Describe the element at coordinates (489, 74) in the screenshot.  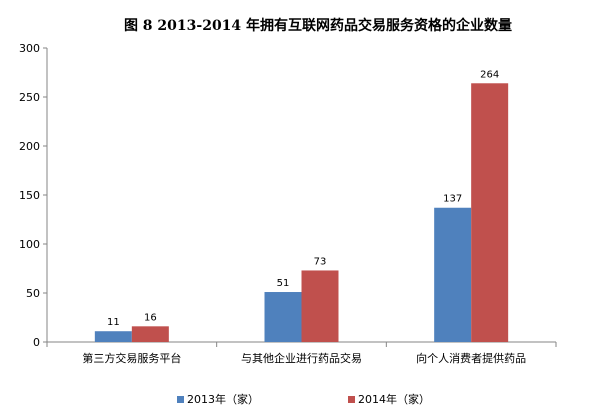
I see `data-label: 264` at that location.